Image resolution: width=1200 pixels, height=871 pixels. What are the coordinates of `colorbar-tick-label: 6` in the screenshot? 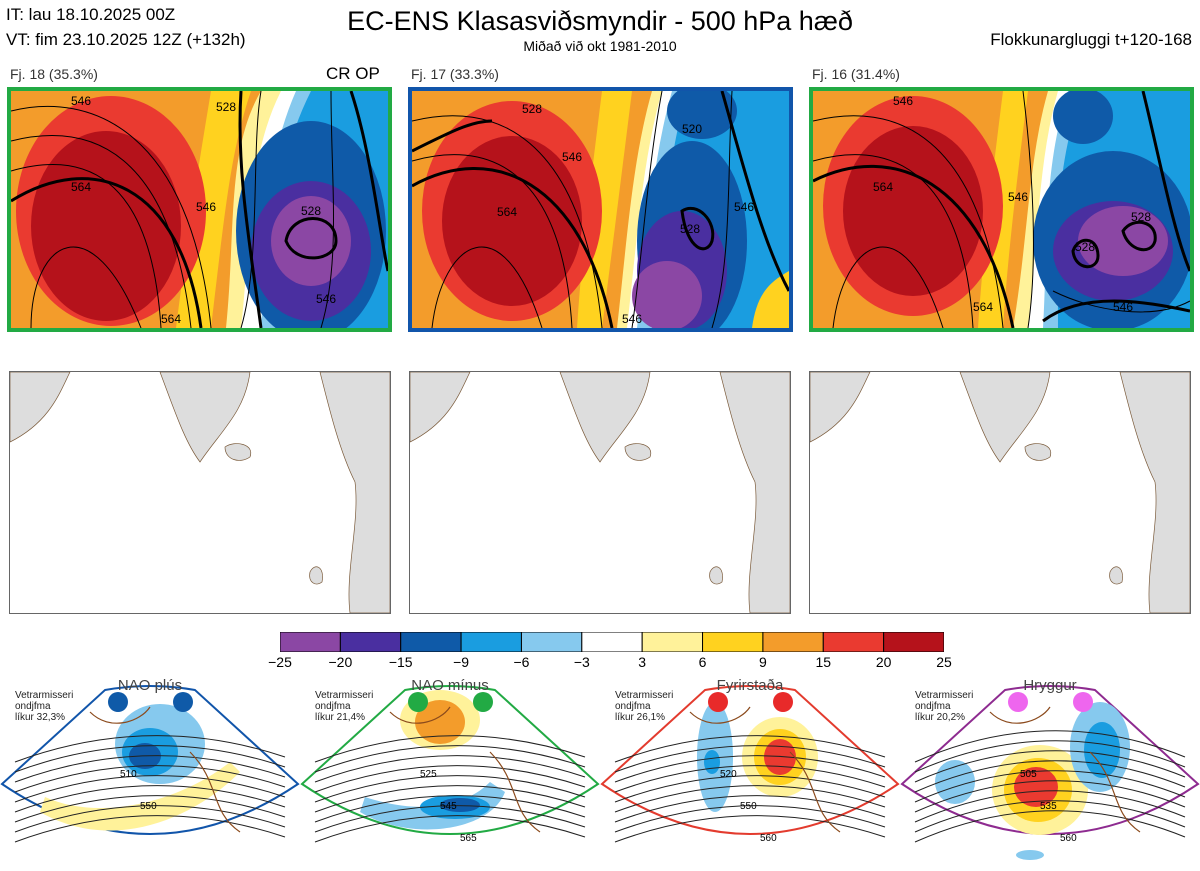 It's located at (702, 662).